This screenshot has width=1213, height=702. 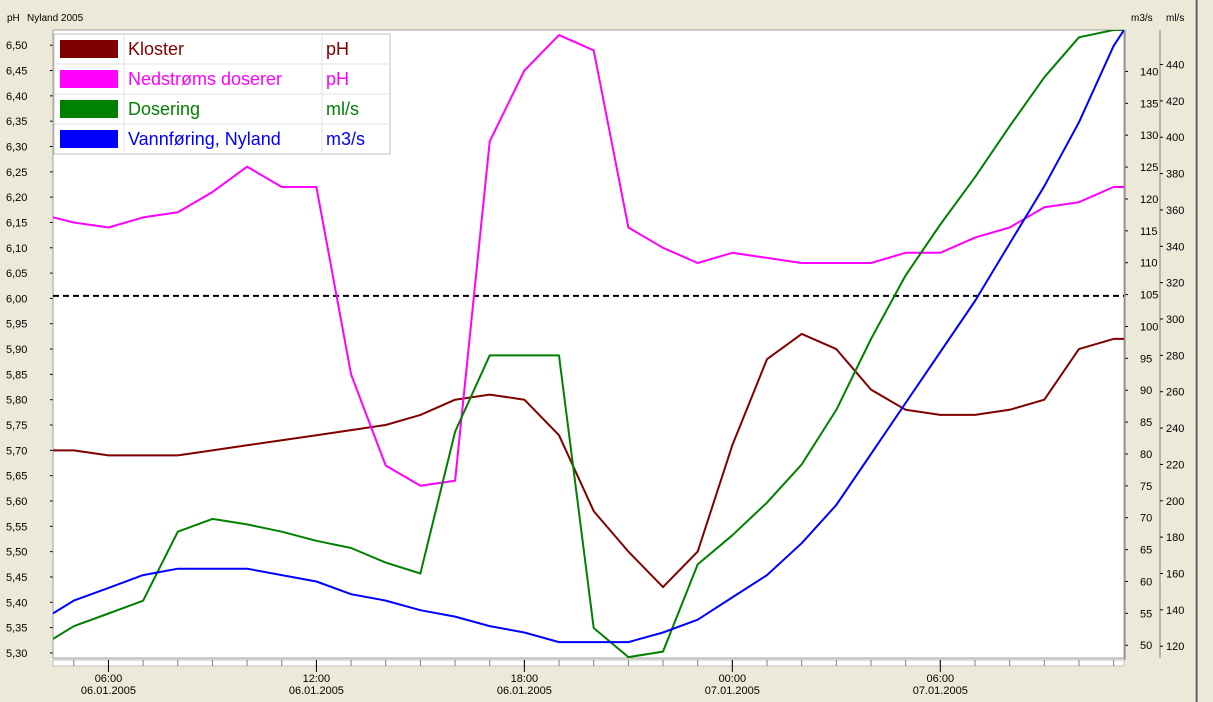 What do you see at coordinates (1149, 232) in the screenshot?
I see `right-axis-m3s-tick-label: 115` at bounding box center [1149, 232].